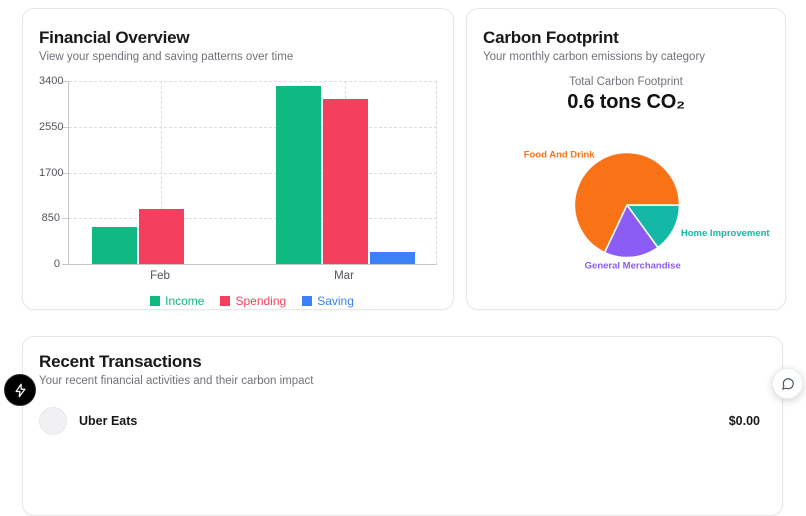 The image size is (806, 516). I want to click on dev-tools-button, so click(20, 390).